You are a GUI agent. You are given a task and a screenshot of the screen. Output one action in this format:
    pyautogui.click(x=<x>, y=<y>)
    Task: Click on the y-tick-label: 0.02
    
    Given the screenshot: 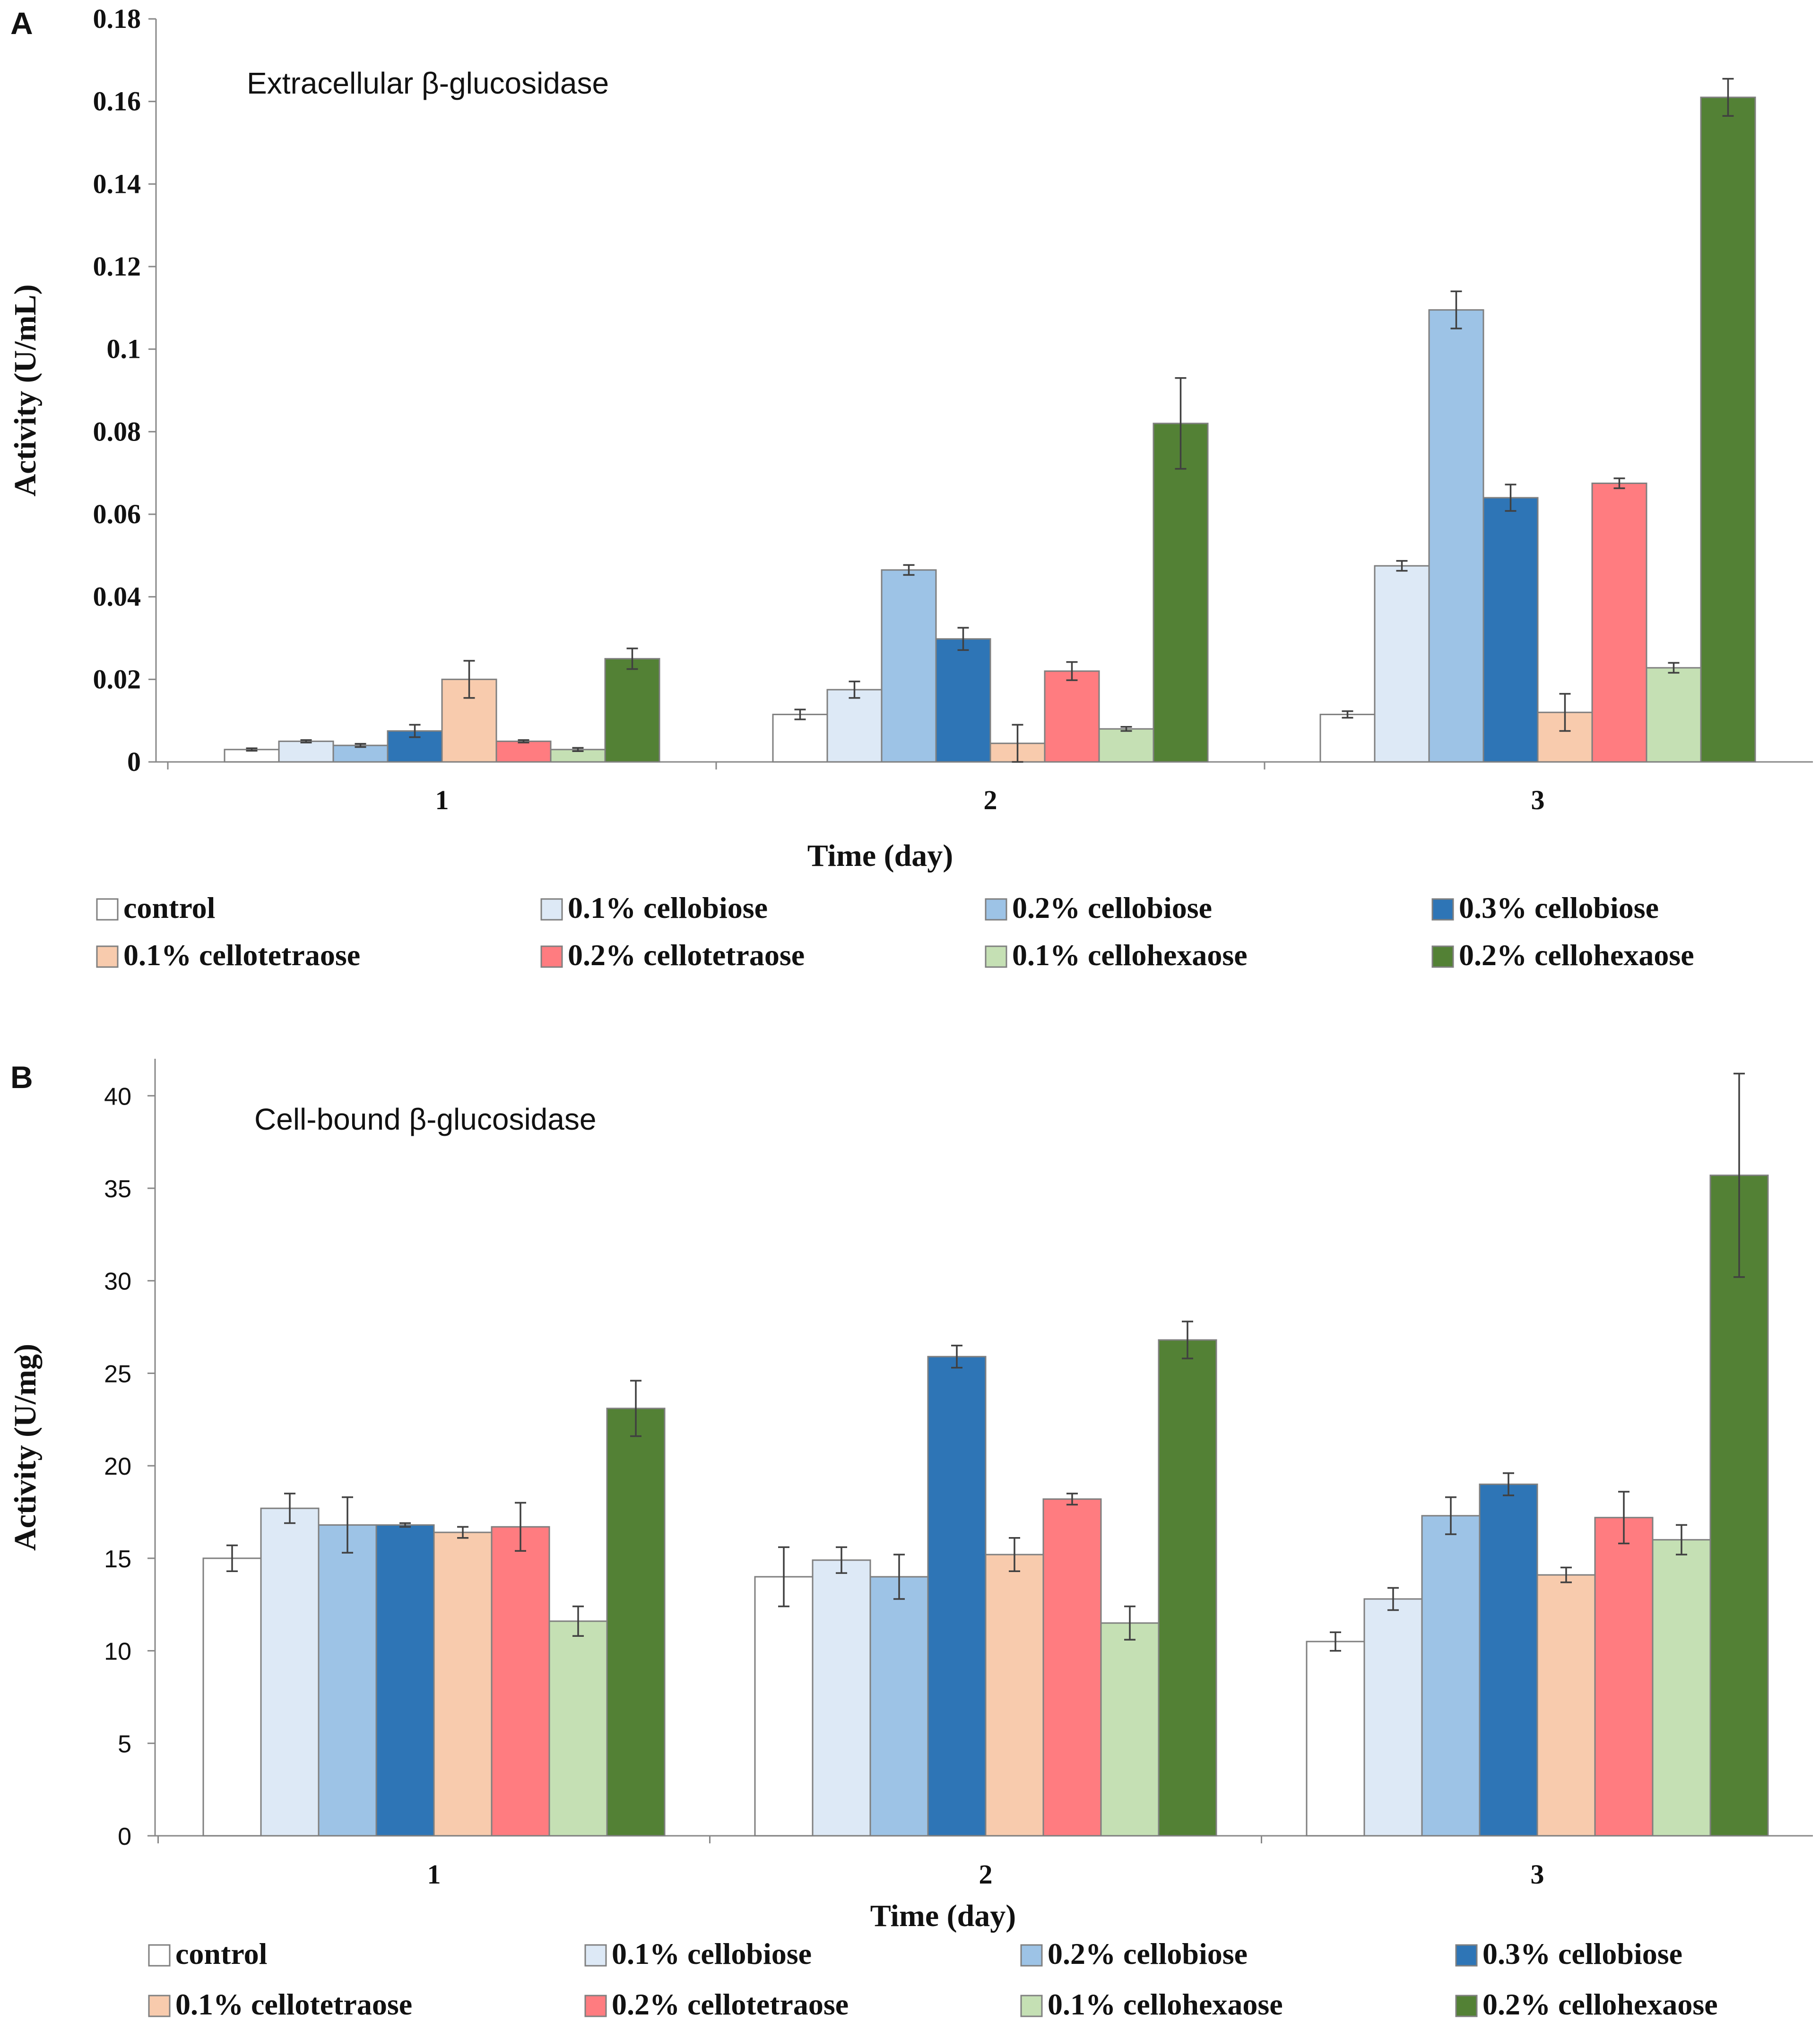 What is the action you would take?
    pyautogui.click(x=117, y=679)
    